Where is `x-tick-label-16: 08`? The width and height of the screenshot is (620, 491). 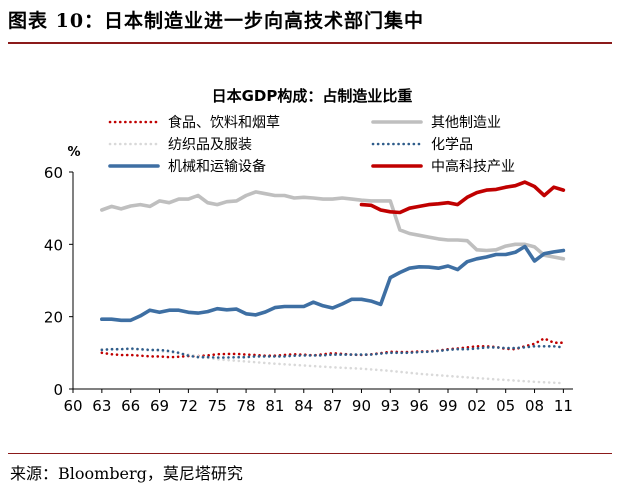 x-tick-label-16: 08 is located at coordinates (534, 406).